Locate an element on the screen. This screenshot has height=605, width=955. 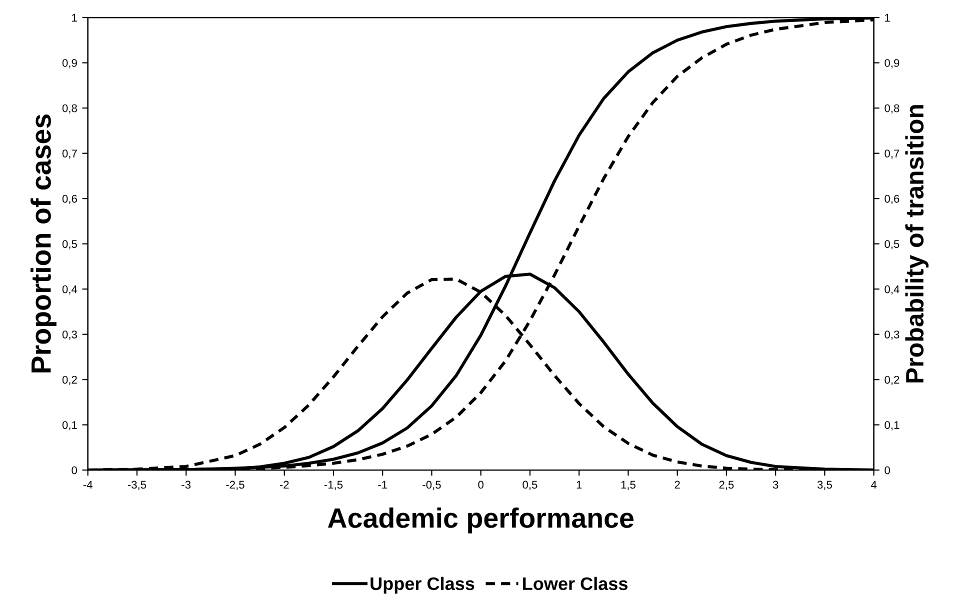
x-tick-label: 1,5 is located at coordinates (628, 485).